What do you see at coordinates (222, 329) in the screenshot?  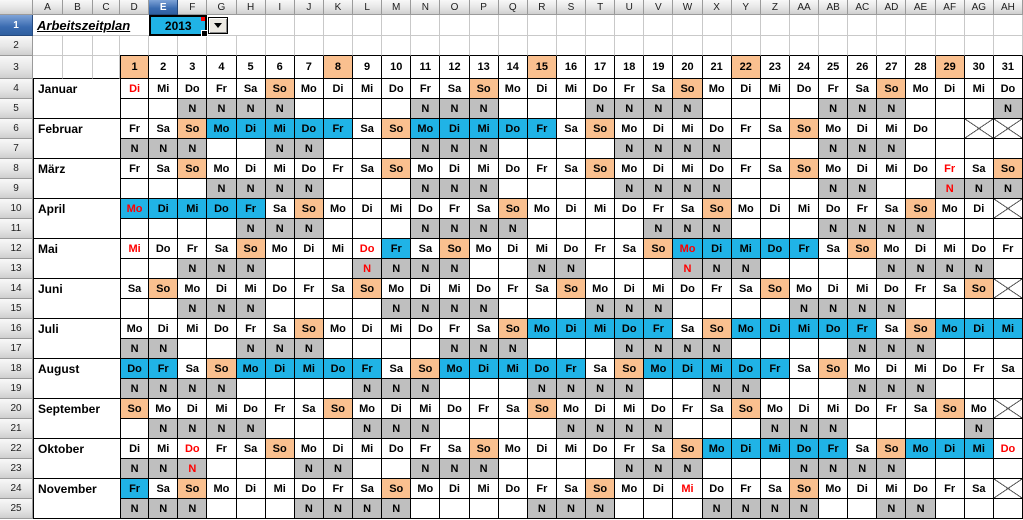 I see `cell-Juli-4: Do` at bounding box center [222, 329].